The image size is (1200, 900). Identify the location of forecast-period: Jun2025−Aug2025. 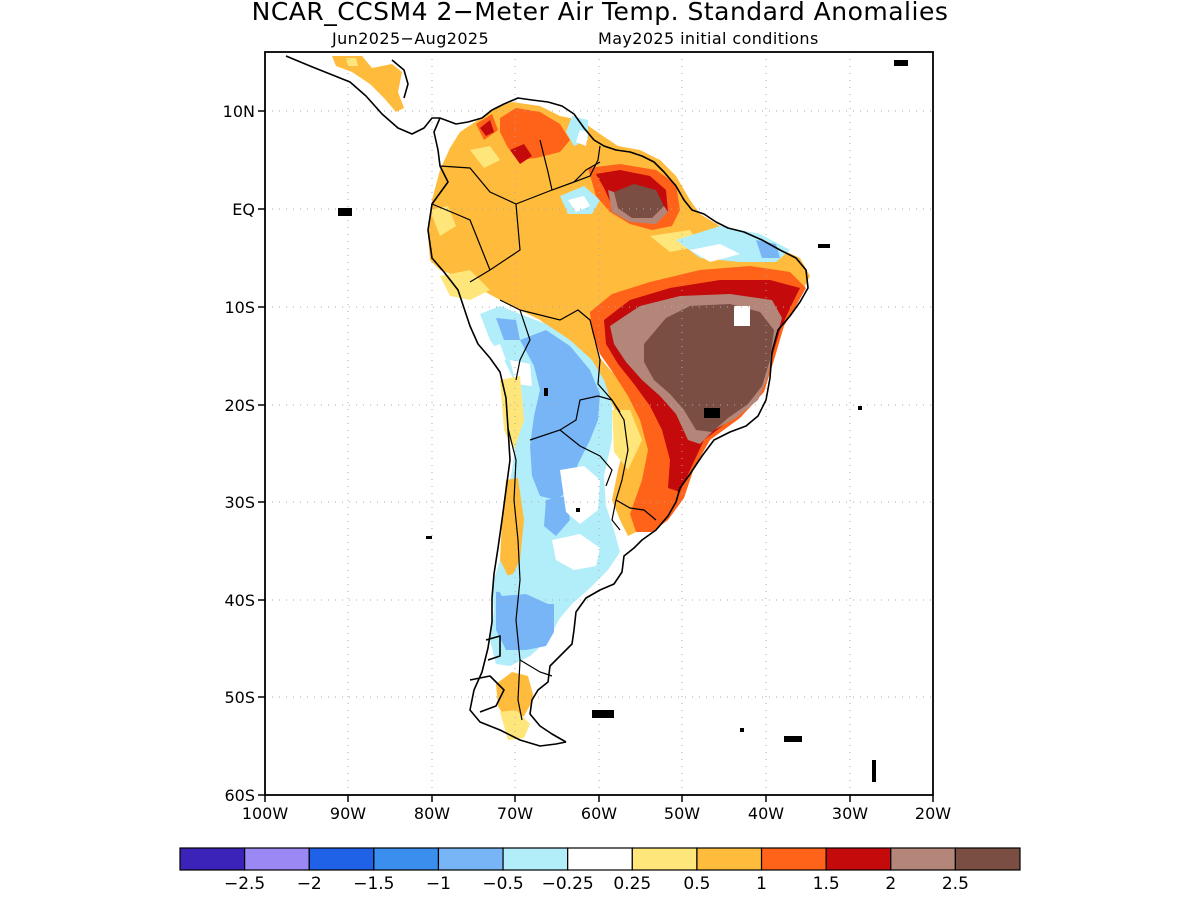
(411, 38).